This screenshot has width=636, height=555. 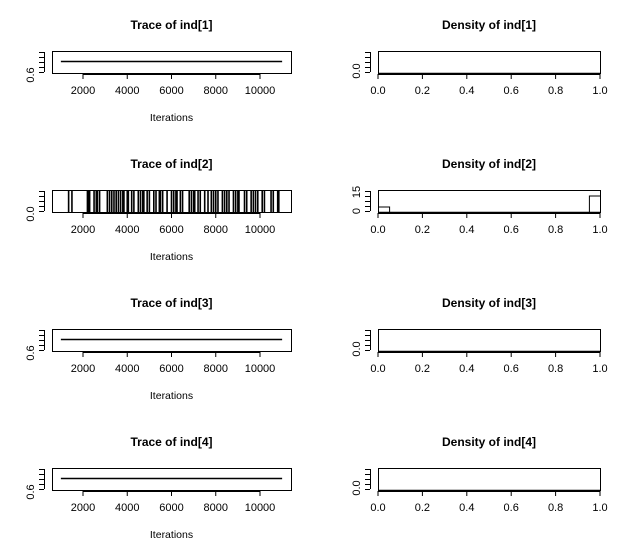 What do you see at coordinates (171, 164) in the screenshot?
I see `panel-title: Trace of ind[2]` at bounding box center [171, 164].